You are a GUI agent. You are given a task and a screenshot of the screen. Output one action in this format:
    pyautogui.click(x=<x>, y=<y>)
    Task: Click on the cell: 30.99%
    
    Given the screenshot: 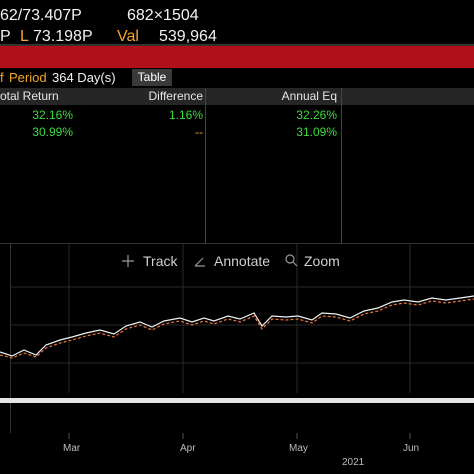 What is the action you would take?
    pyautogui.click(x=52, y=132)
    